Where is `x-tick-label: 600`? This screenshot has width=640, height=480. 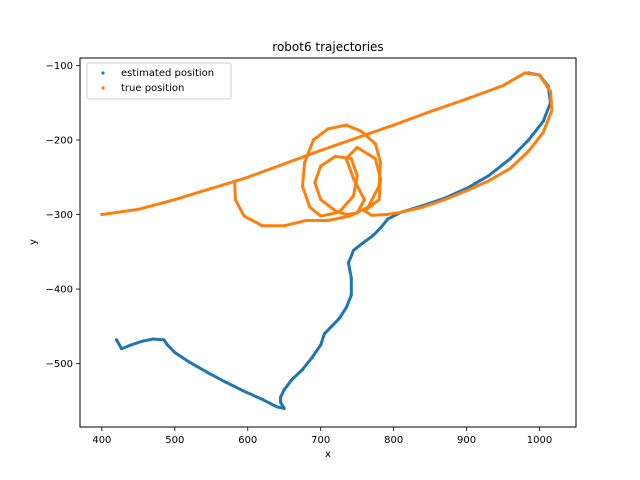 x-tick-label: 600 is located at coordinates (247, 440).